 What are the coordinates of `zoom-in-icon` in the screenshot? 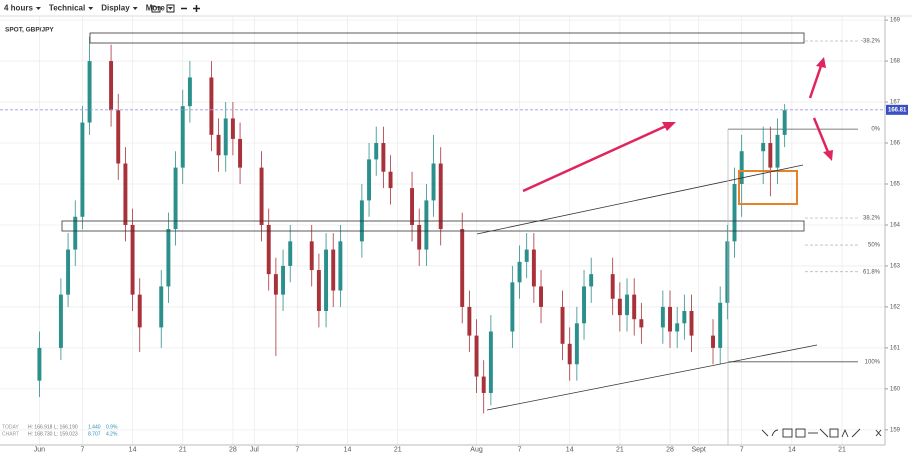 It's located at (196, 8).